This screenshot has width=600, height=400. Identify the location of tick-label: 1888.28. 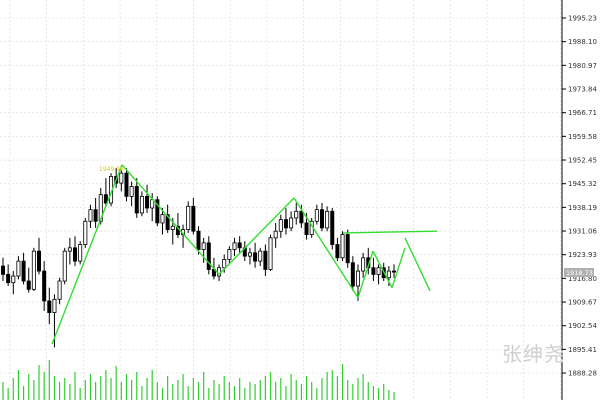
(582, 374).